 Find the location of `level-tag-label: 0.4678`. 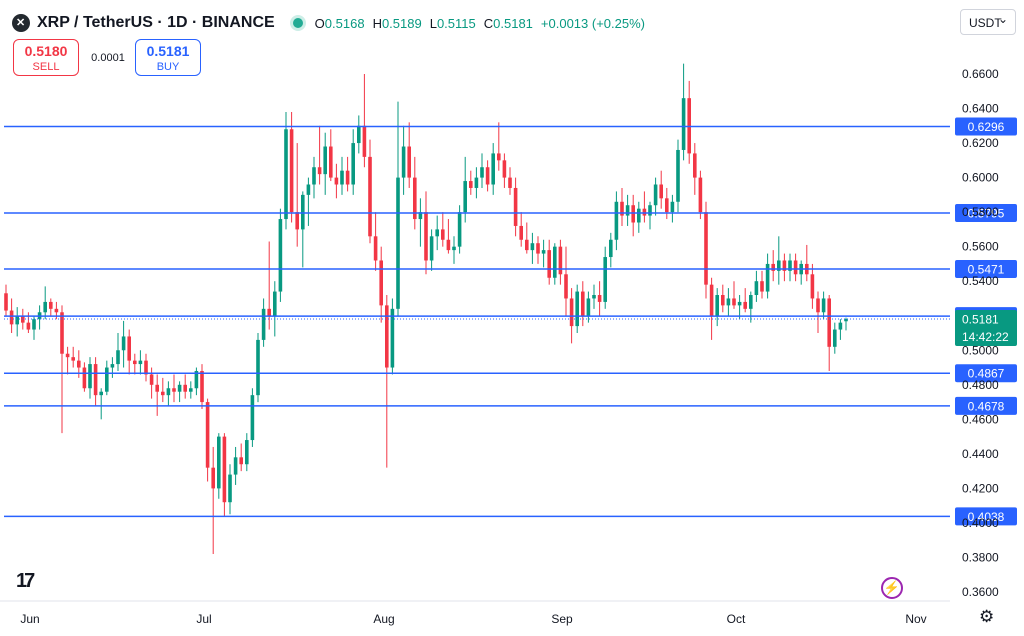

level-tag-label: 0.4678 is located at coordinates (986, 406).